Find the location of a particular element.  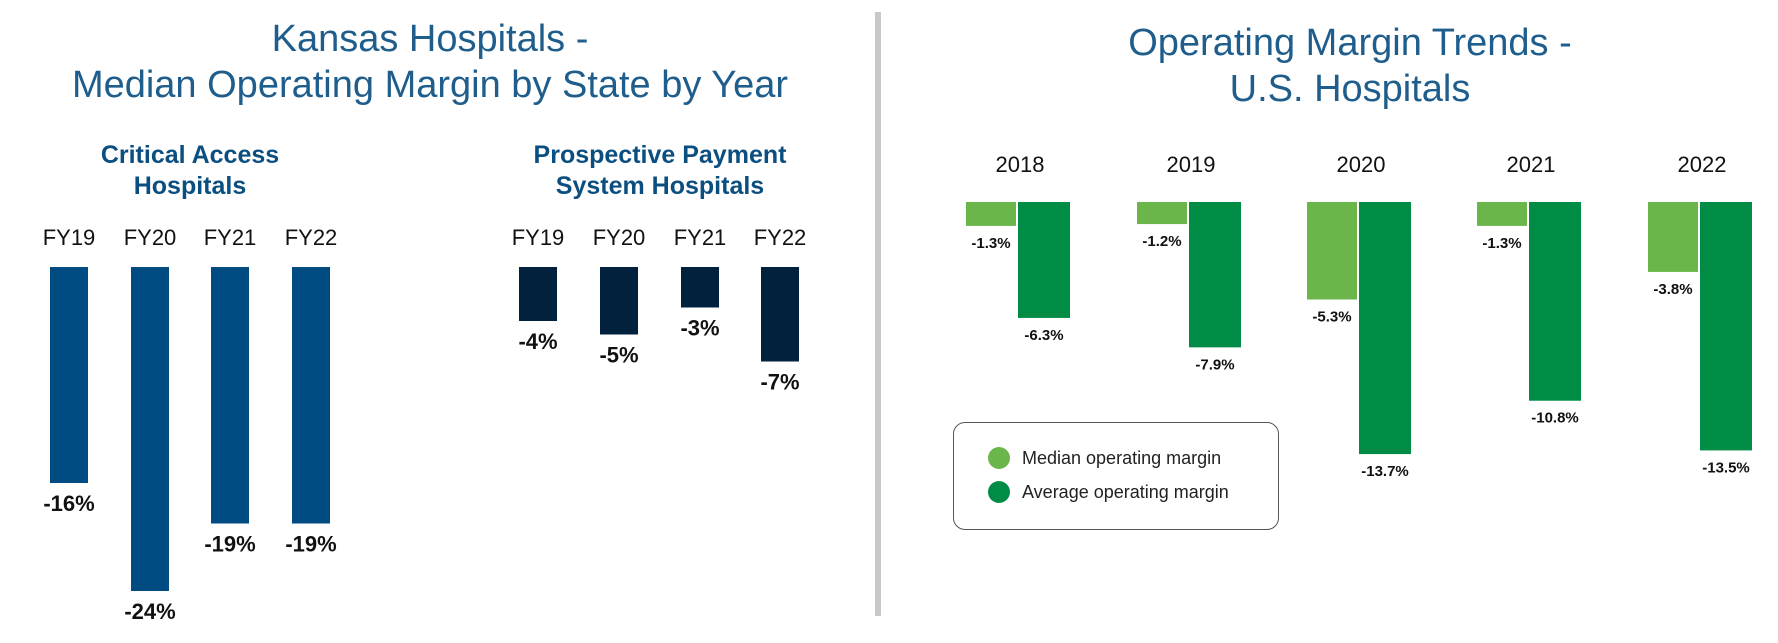

pps-data-label: -5% is located at coordinates (618, 355).